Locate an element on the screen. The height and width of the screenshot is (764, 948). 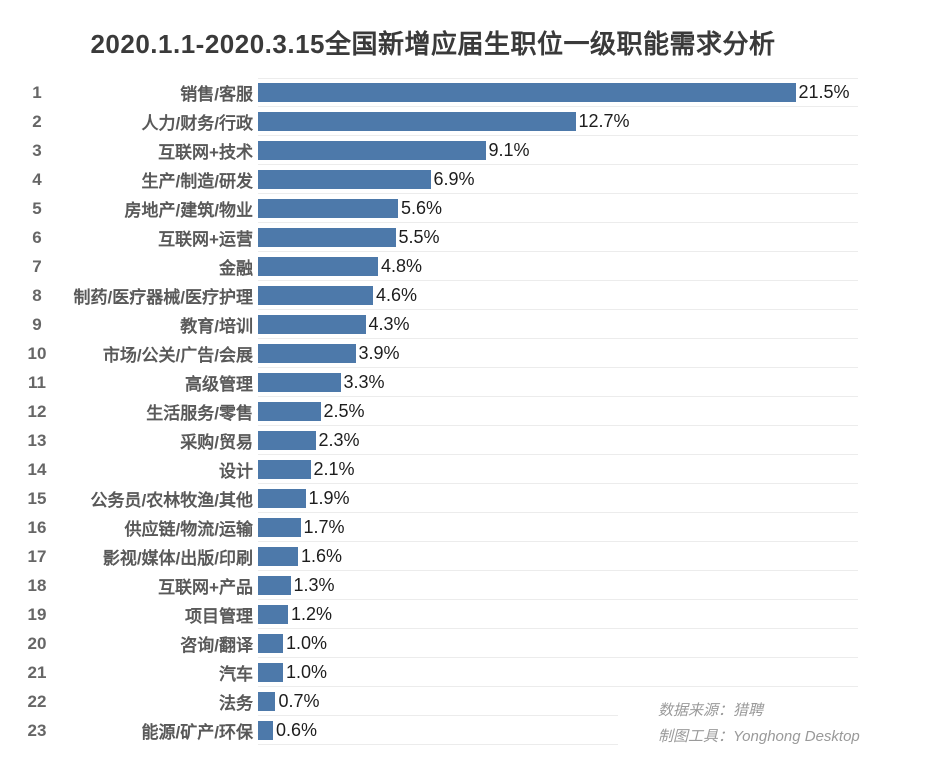
value-label: 1.9% is located at coordinates (329, 497).